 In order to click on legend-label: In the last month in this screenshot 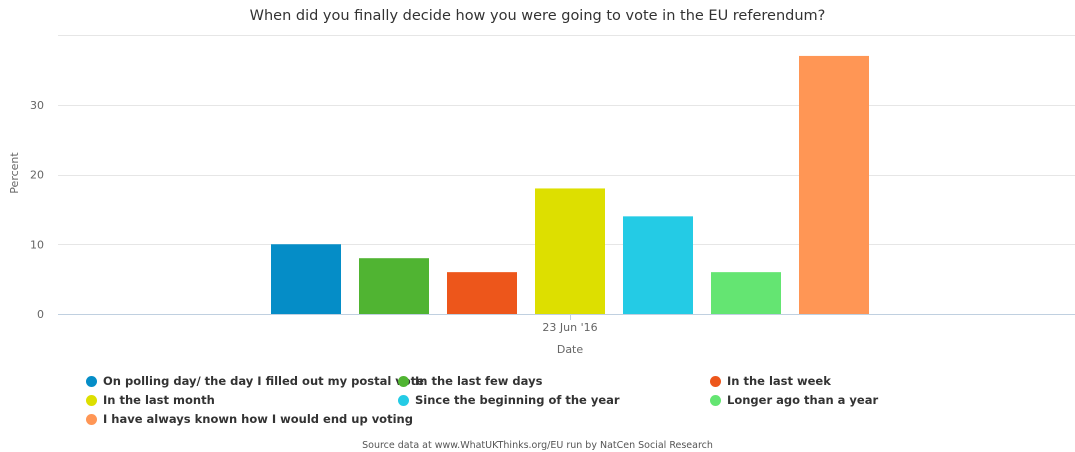, I will do `click(159, 400)`.